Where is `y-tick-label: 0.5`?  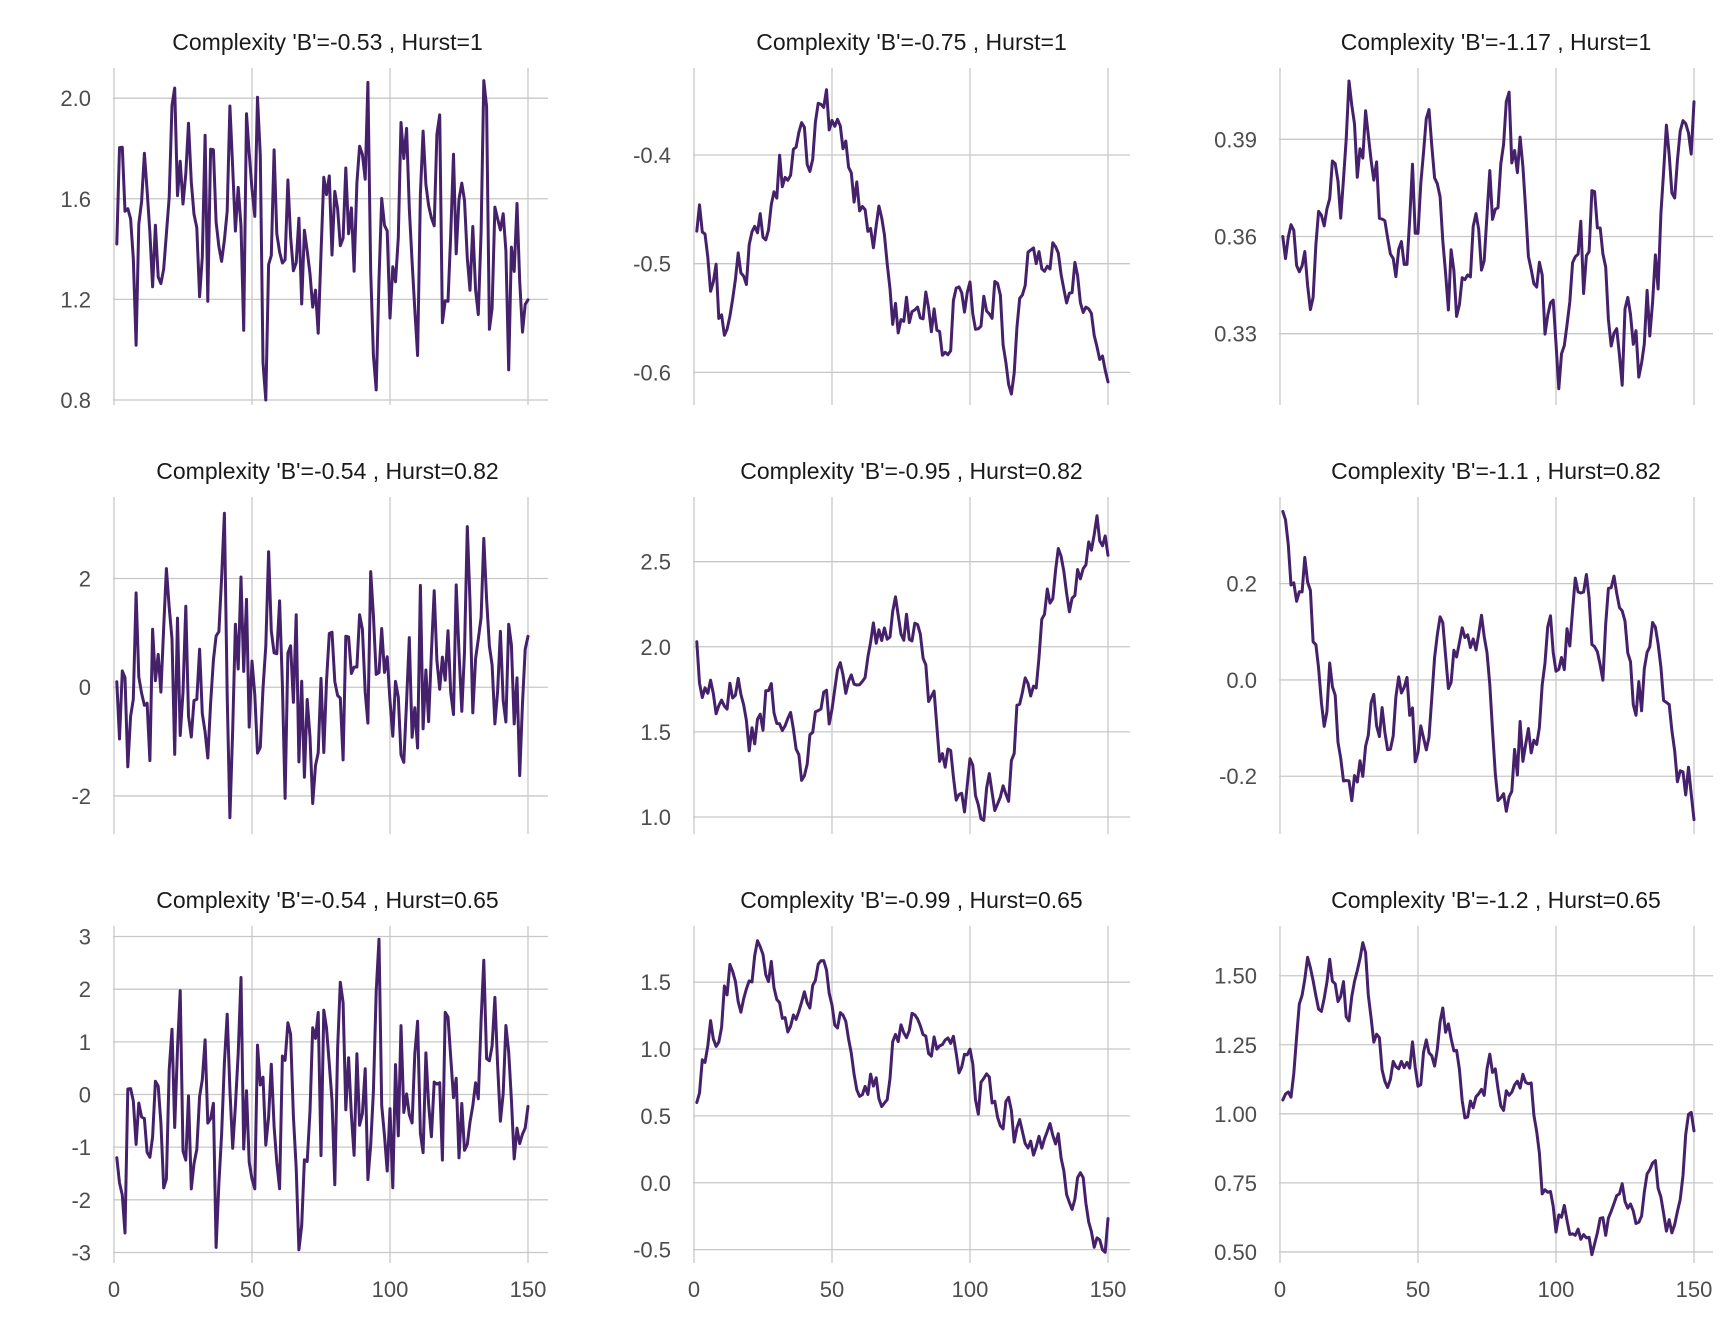
y-tick-label: 0.5 is located at coordinates (655, 1116).